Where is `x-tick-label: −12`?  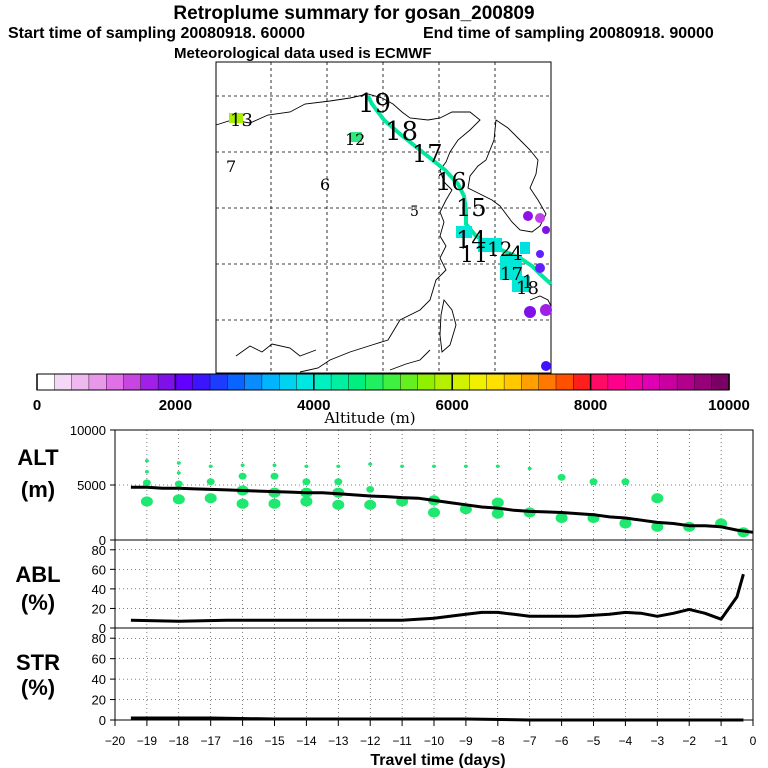
x-tick-label: −12 is located at coordinates (370, 741).